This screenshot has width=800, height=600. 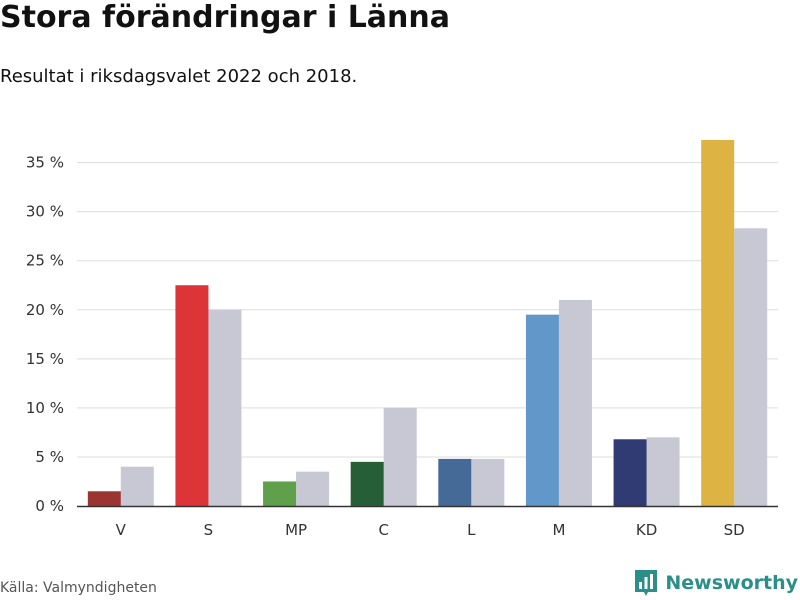 I want to click on x-tick-label: V, so click(x=121, y=530).